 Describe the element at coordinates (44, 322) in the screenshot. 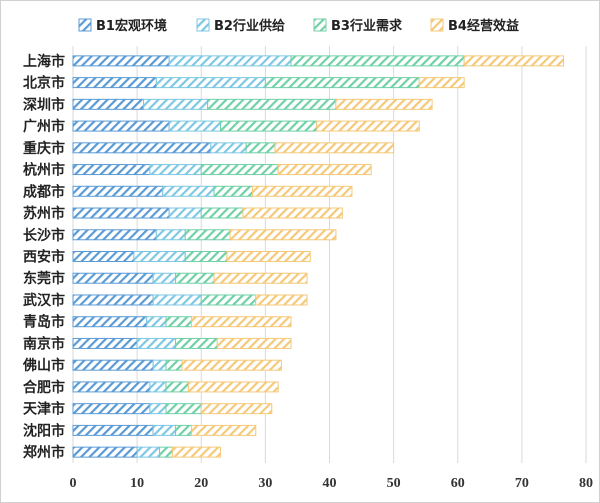

I see `category-label: 青岛市` at that location.